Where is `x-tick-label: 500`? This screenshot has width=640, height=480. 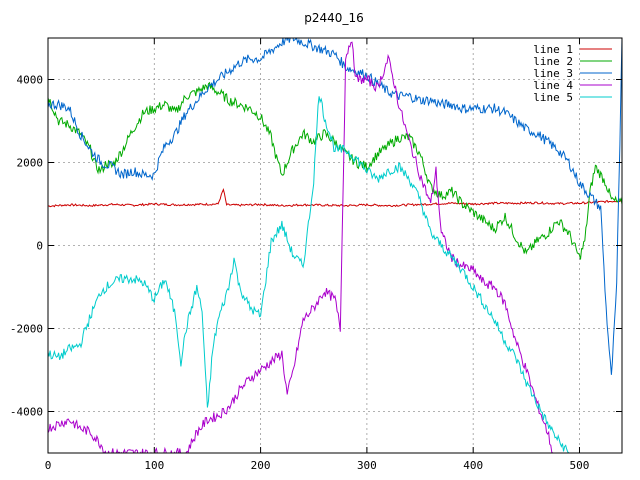
x-tick-label: 500 is located at coordinates (580, 465).